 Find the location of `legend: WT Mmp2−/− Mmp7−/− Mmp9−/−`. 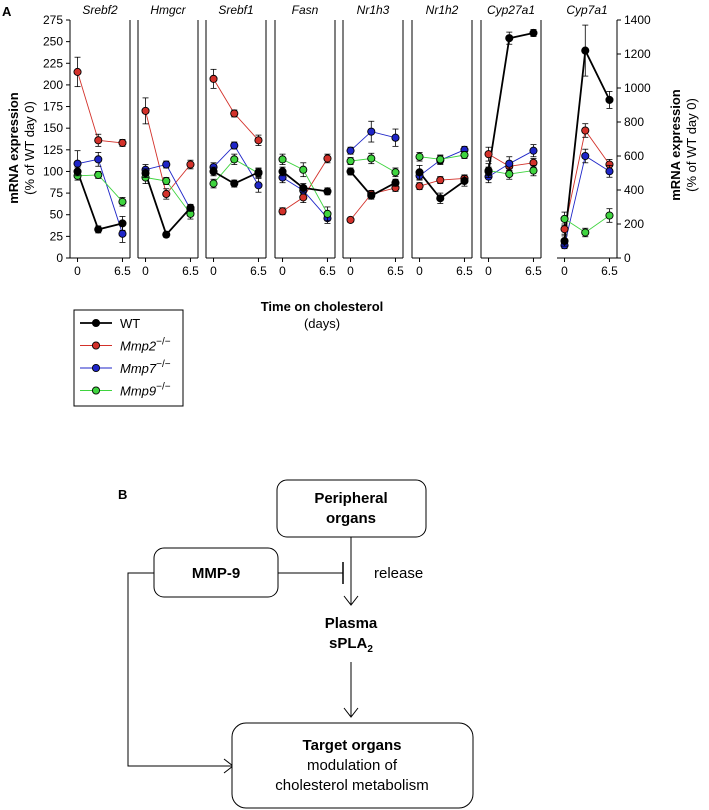

legend: WT Mmp2−/− Mmp7−/− Mmp9−/− is located at coordinates (128, 358).